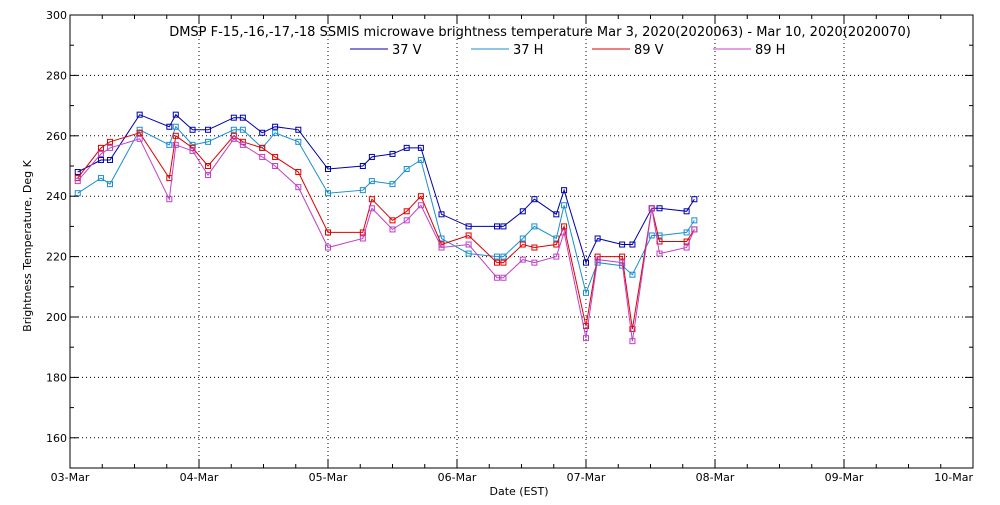 This screenshot has width=1000, height=505. What do you see at coordinates (953, 477) in the screenshot?
I see `x-tick-label: 10-Mar` at bounding box center [953, 477].